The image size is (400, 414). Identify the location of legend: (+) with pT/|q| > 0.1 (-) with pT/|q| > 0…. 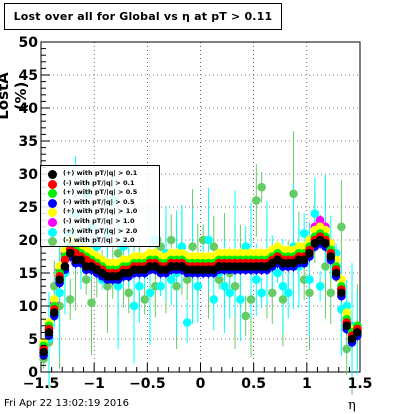
(100, 206).